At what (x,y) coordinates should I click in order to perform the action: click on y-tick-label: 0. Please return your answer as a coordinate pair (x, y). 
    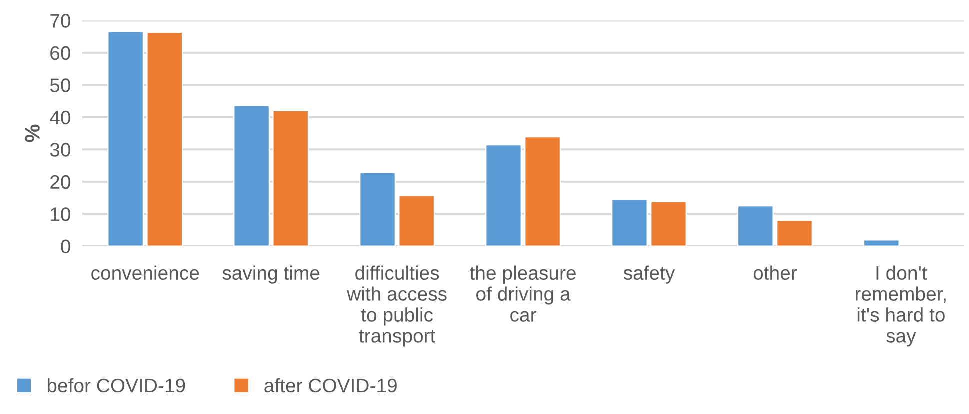
    Looking at the image, I should click on (65, 247).